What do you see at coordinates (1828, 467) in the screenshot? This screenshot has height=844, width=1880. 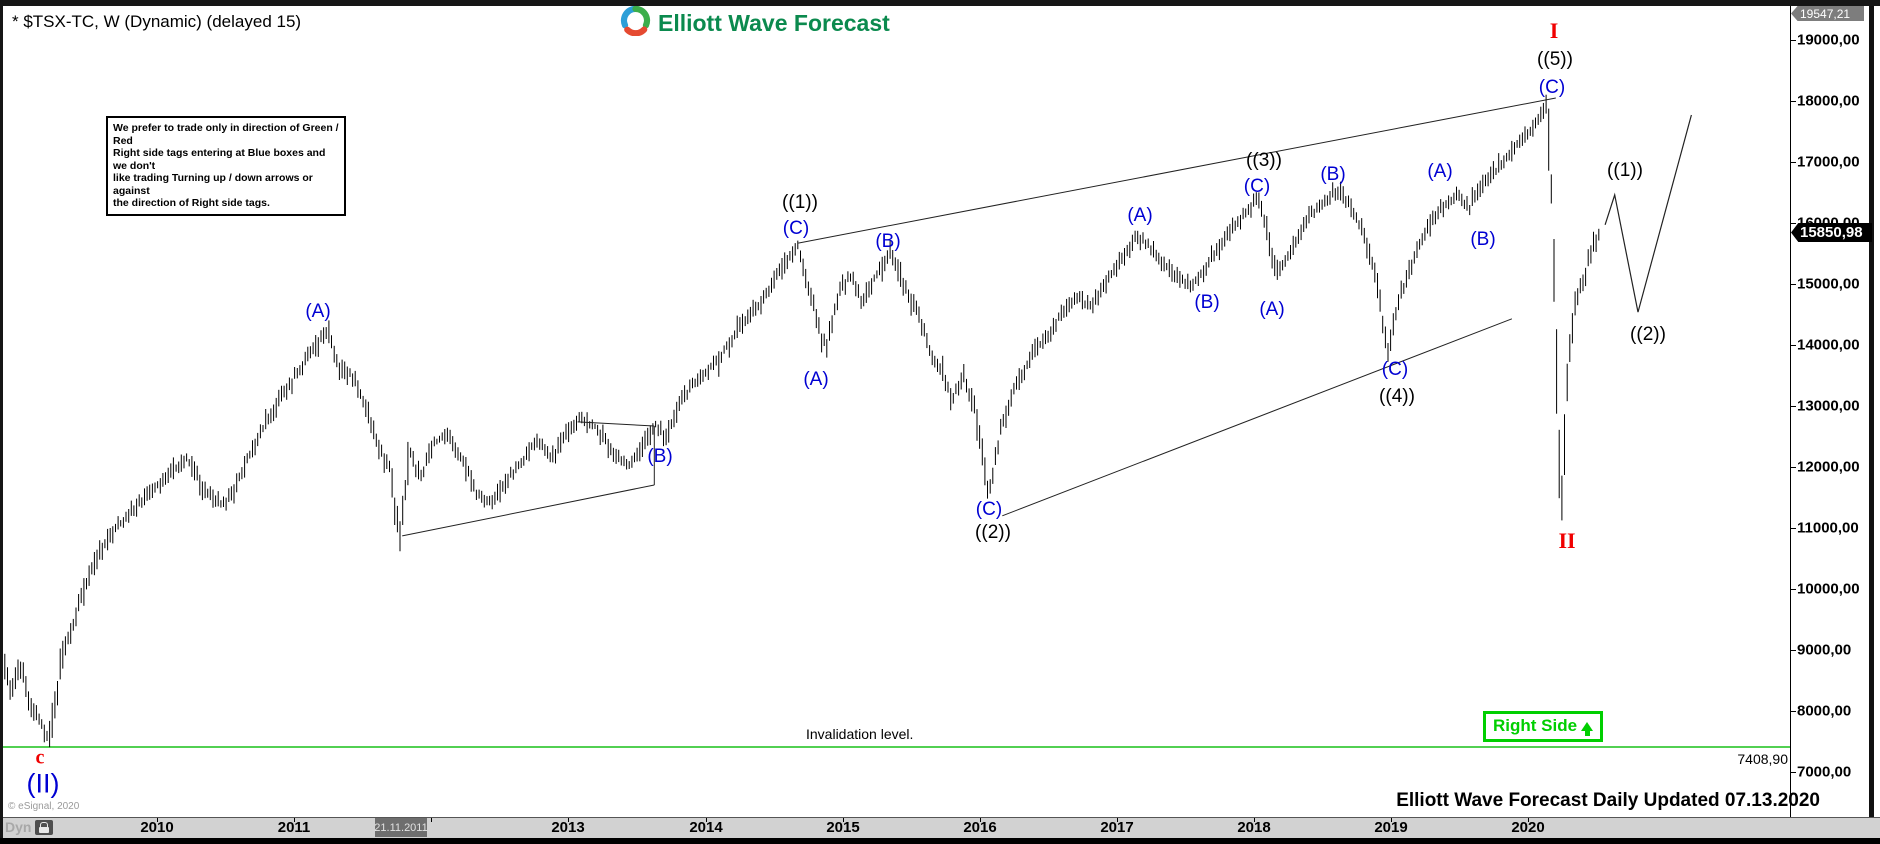 I see `price-axis-label: 12000,00` at bounding box center [1828, 467].